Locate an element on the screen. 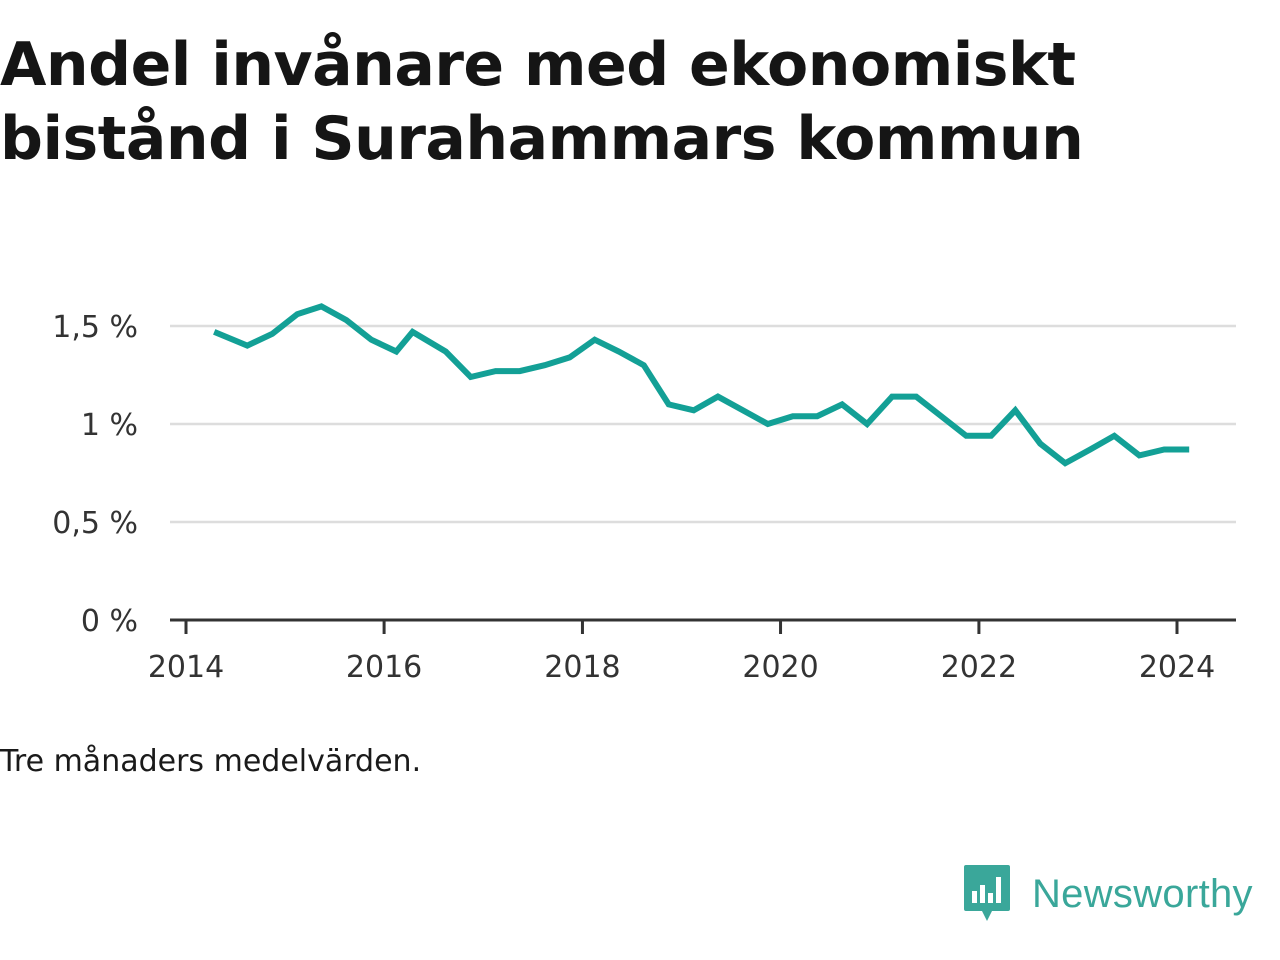 This screenshot has height=960, width=1280. y-tick-label: 1,5 % is located at coordinates (95, 327).